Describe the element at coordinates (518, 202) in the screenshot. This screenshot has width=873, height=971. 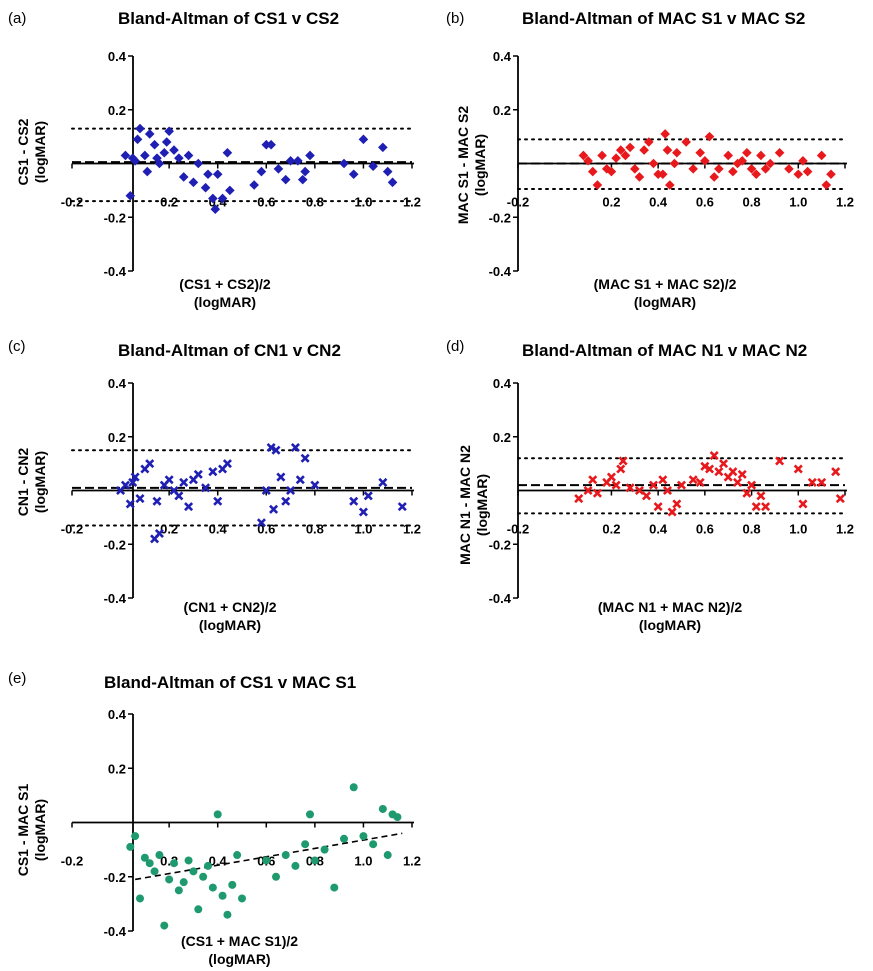
I see `x-tick-label: -0.2` at that location.